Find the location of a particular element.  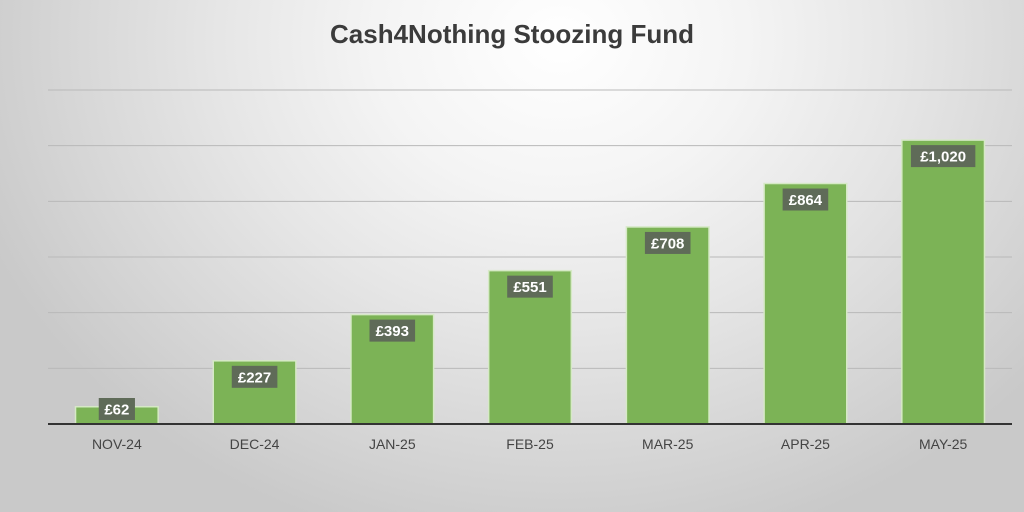

data-label-text: £227 is located at coordinates (254, 377).